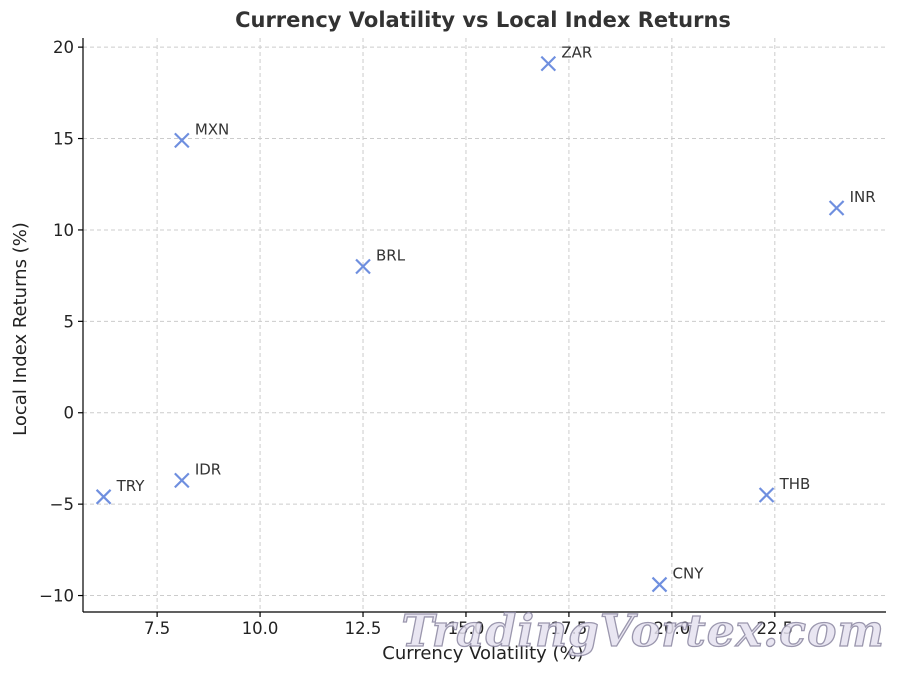  I want to click on x-axis-label: Currency Volatility (%), so click(482, 653).